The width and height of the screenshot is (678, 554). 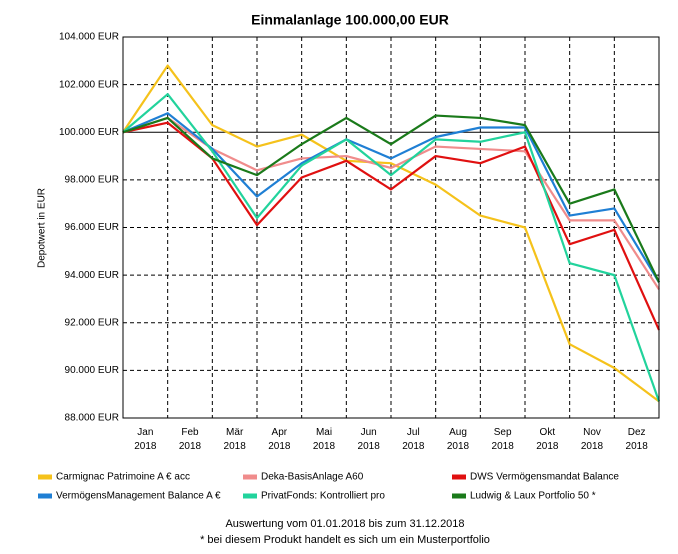 I want to click on x-tick-label-line: Jun, so click(x=369, y=432).